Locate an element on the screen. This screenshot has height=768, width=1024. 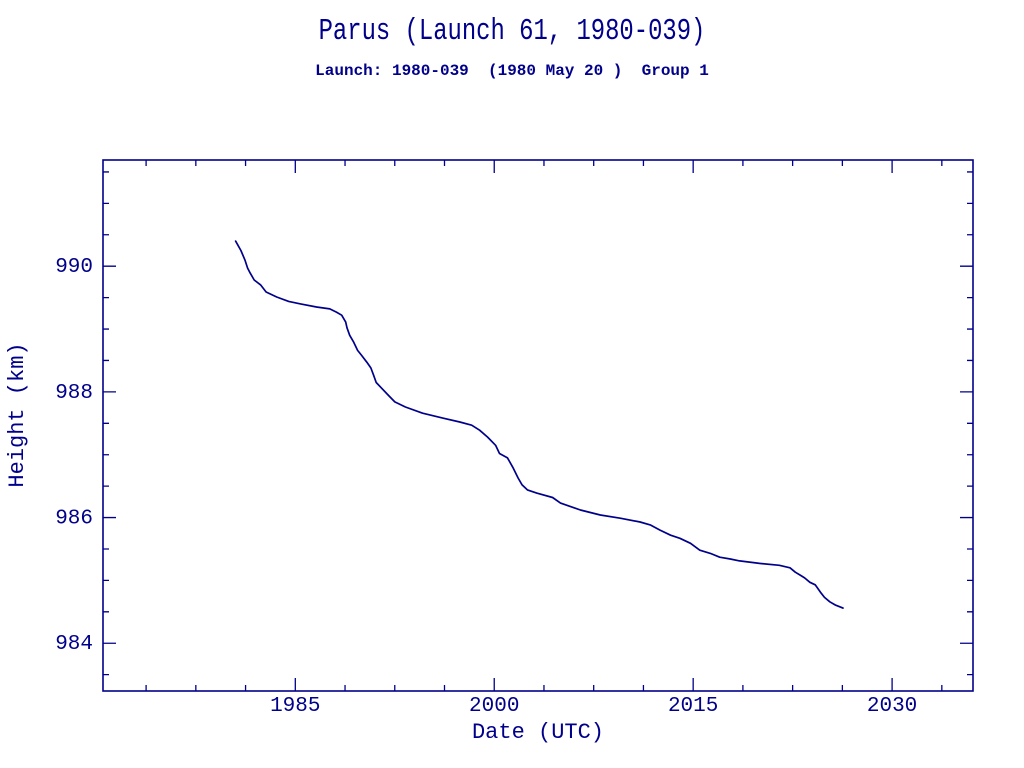
y-tick-label: 990 is located at coordinates (74, 267).